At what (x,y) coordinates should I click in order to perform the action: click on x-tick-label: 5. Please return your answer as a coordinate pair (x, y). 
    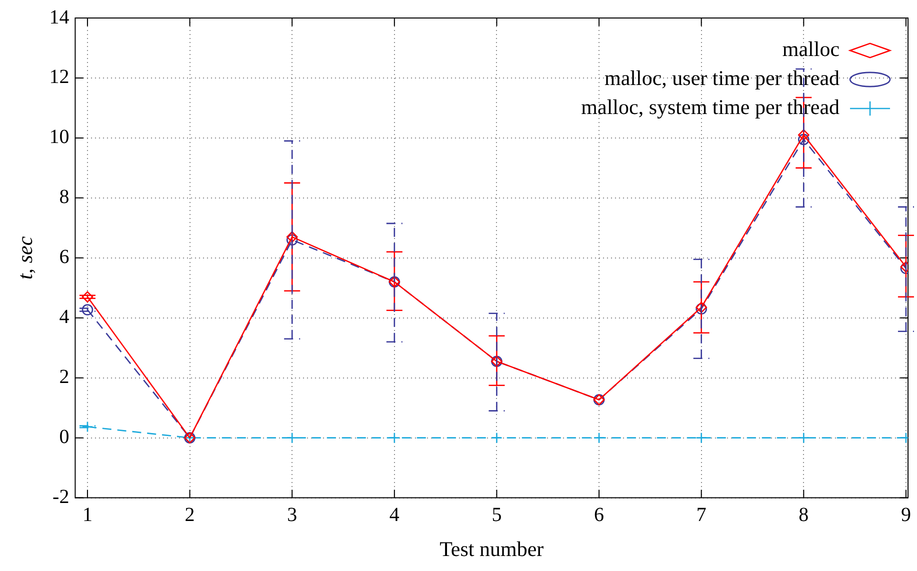
    Looking at the image, I should click on (497, 515).